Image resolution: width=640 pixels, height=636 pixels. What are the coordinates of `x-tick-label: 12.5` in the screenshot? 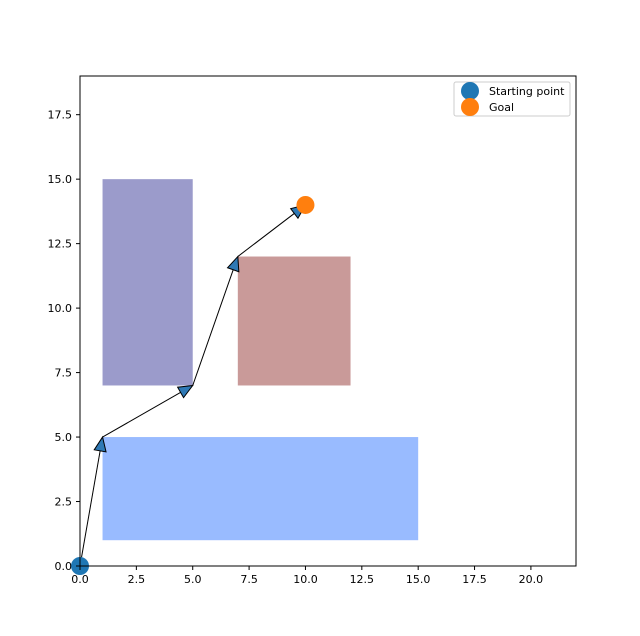 It's located at (362, 579).